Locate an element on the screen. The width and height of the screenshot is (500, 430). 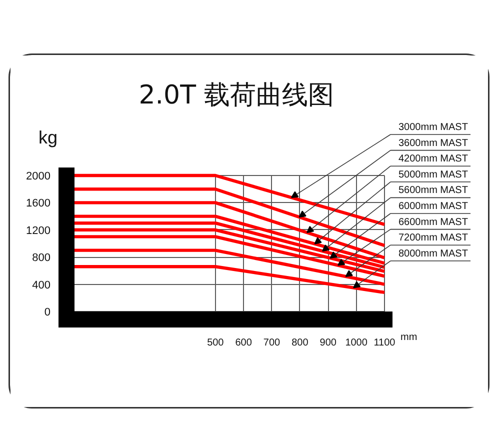
y-tick-label: 800 is located at coordinates (41, 258).